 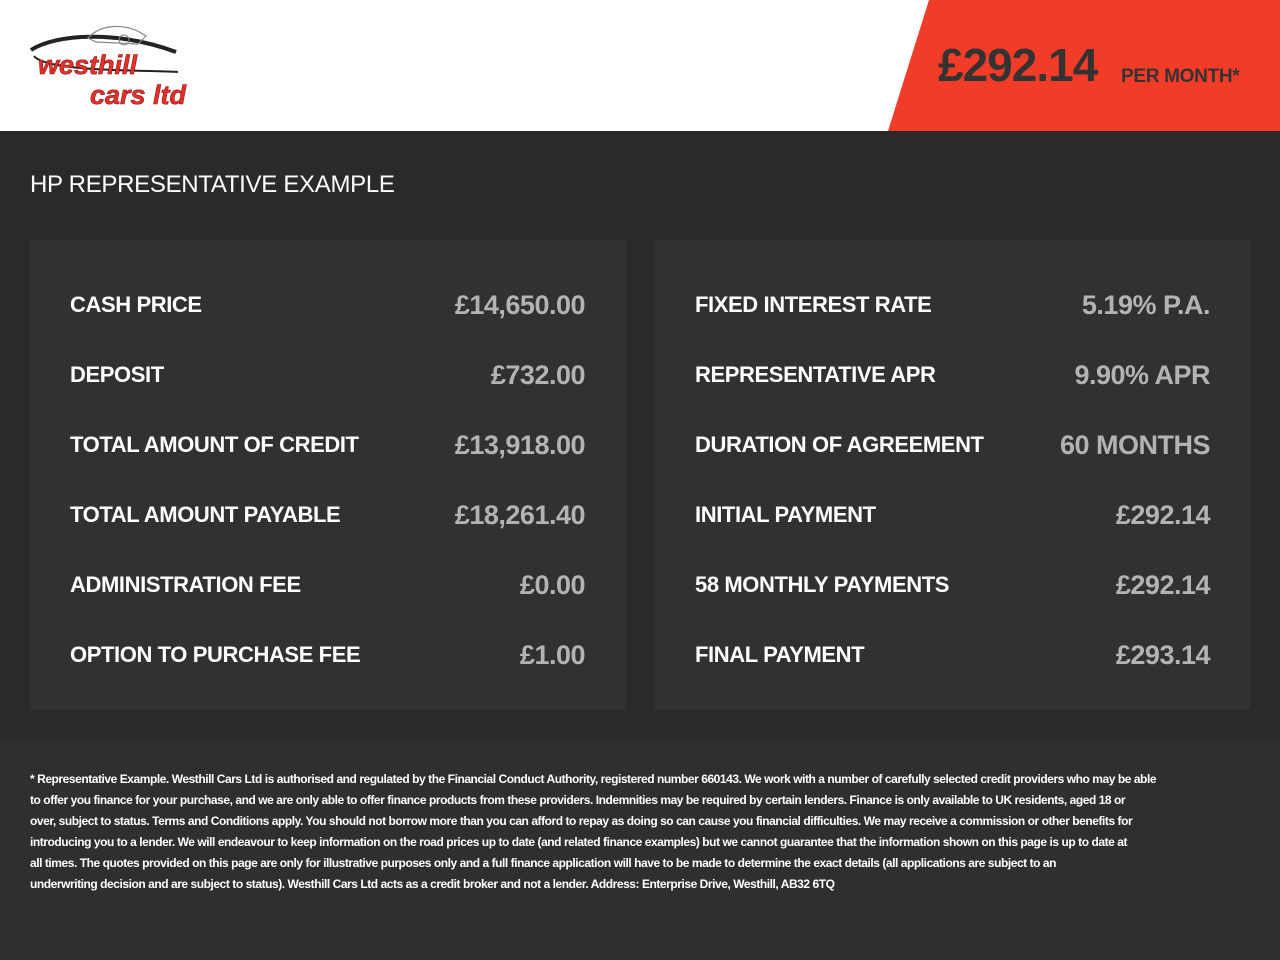 What do you see at coordinates (785, 514) in the screenshot?
I see `row-label: INITIAL PAYMENT` at bounding box center [785, 514].